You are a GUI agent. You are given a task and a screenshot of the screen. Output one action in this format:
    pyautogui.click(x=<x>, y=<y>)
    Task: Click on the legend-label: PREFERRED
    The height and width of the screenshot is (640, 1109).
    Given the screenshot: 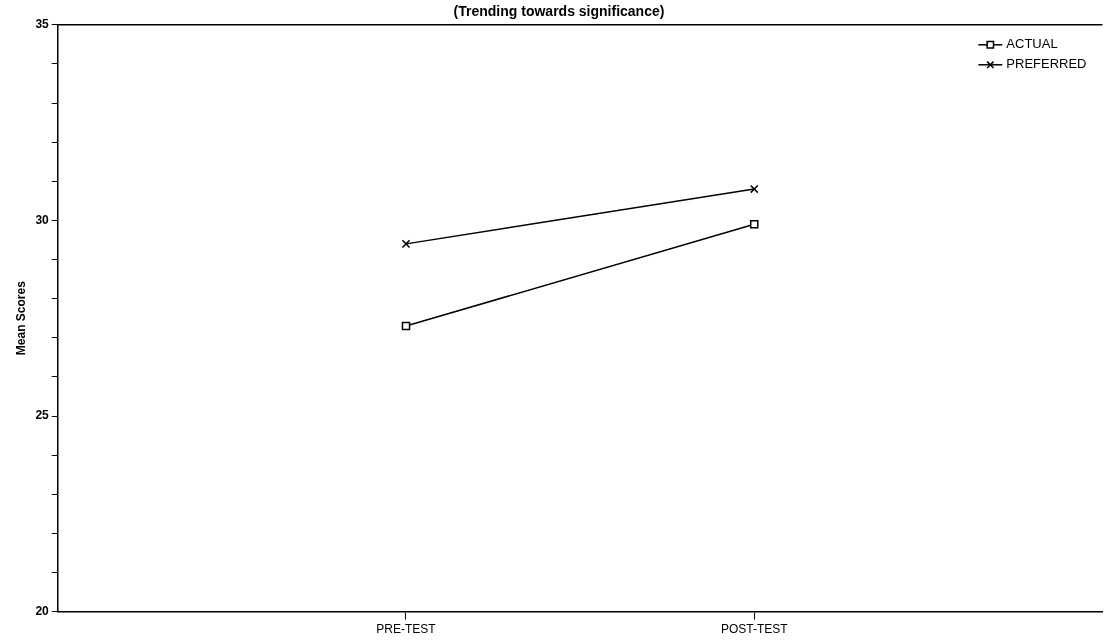 What is the action you would take?
    pyautogui.click(x=1046, y=64)
    